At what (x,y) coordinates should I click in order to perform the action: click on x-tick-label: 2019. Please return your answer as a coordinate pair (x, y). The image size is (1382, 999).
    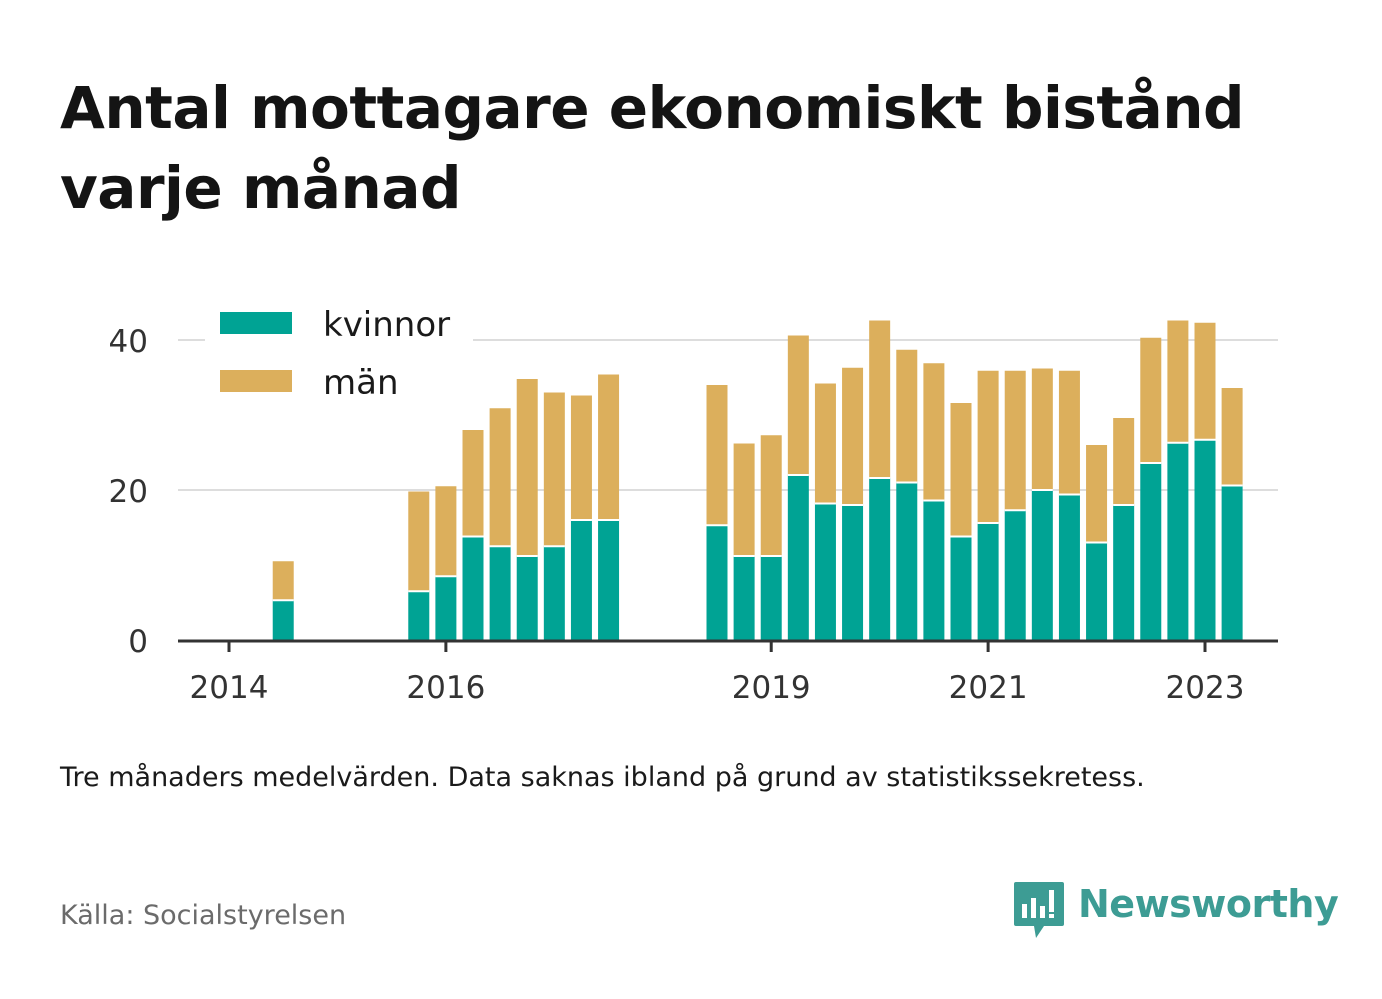
    Looking at the image, I should click on (771, 688).